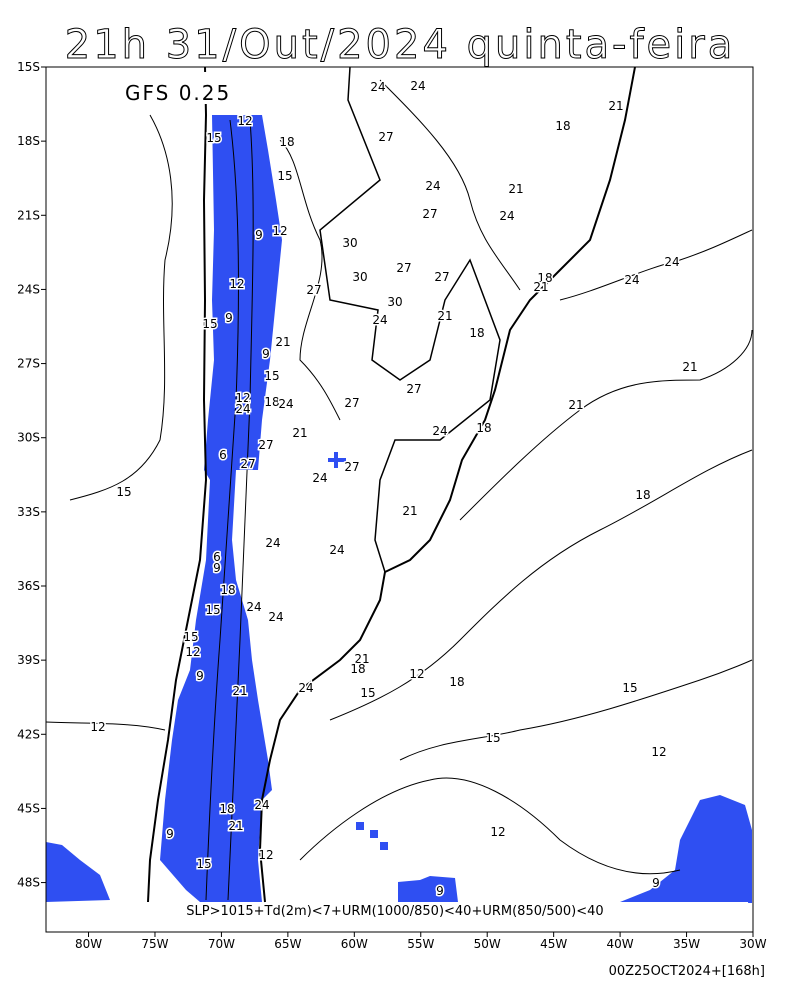 Image resolution: width=800 pixels, height=1004 pixels. I want to click on lon-tick-label: 50W, so click(487, 944).